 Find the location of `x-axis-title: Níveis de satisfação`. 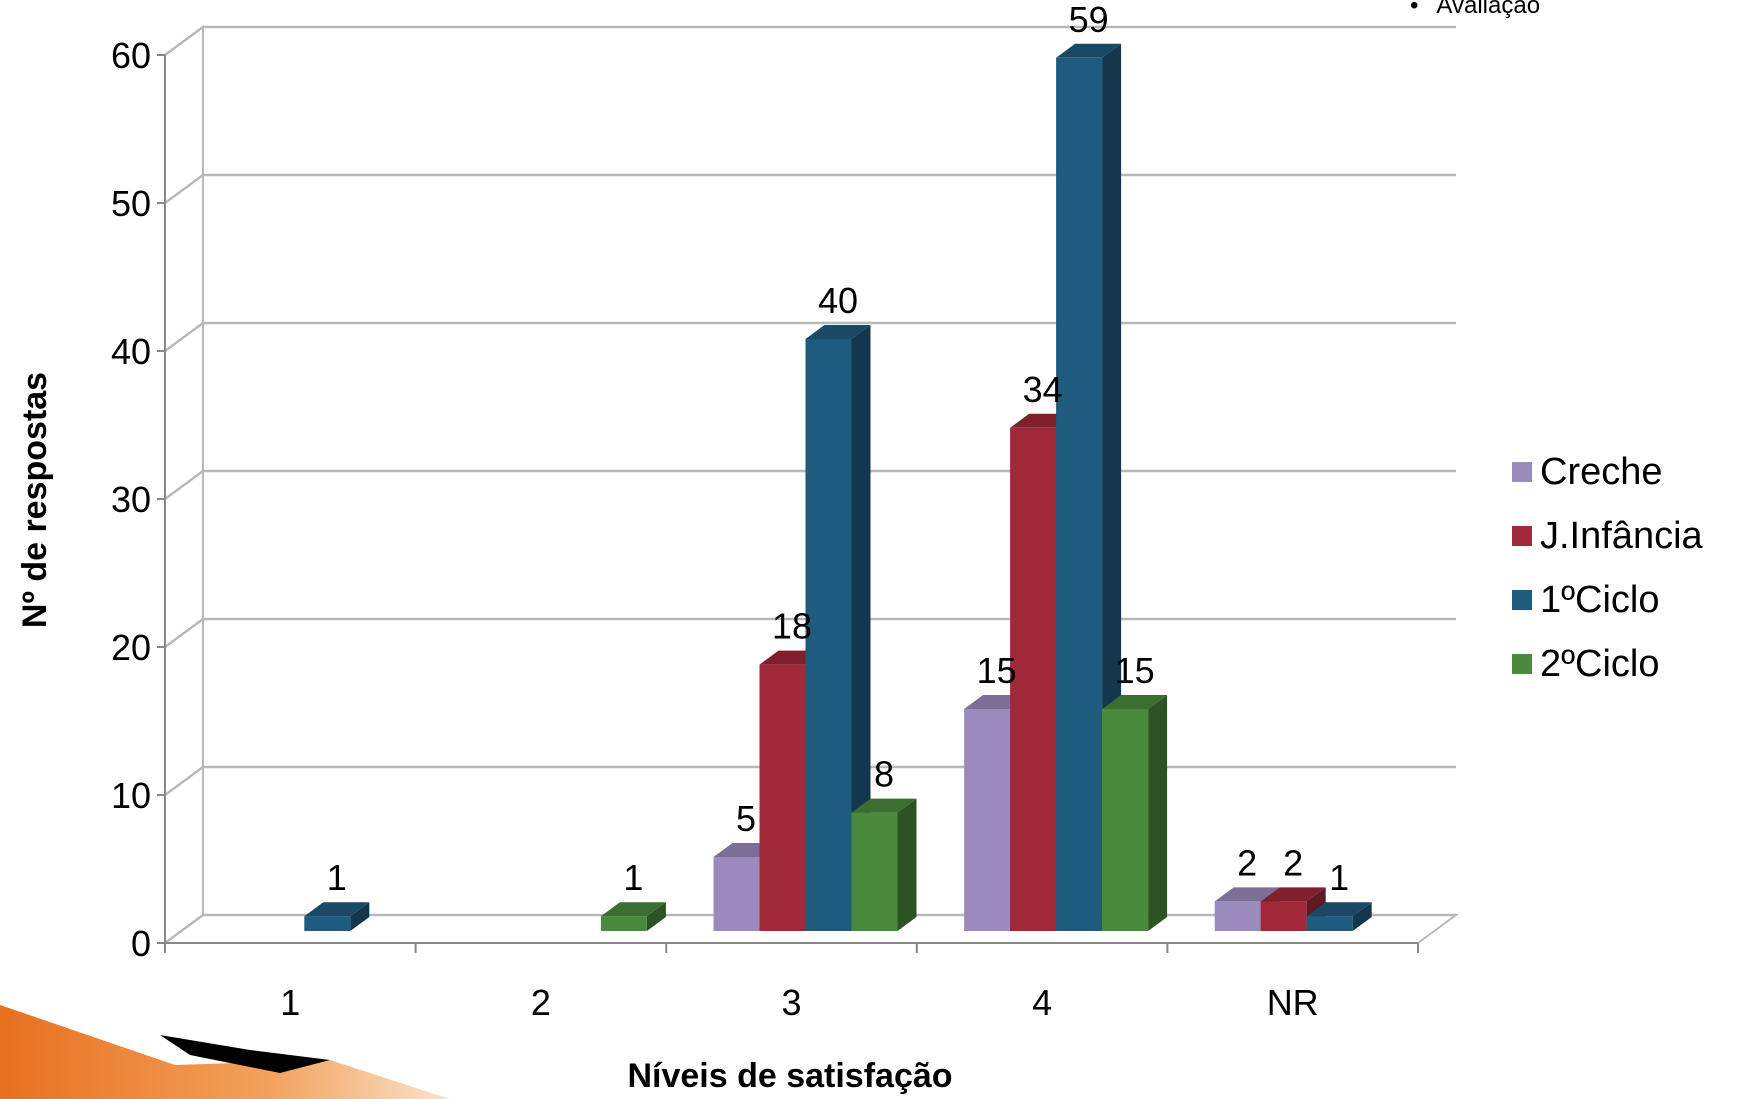

x-axis-title: Níveis de satisfação is located at coordinates (789, 1076).